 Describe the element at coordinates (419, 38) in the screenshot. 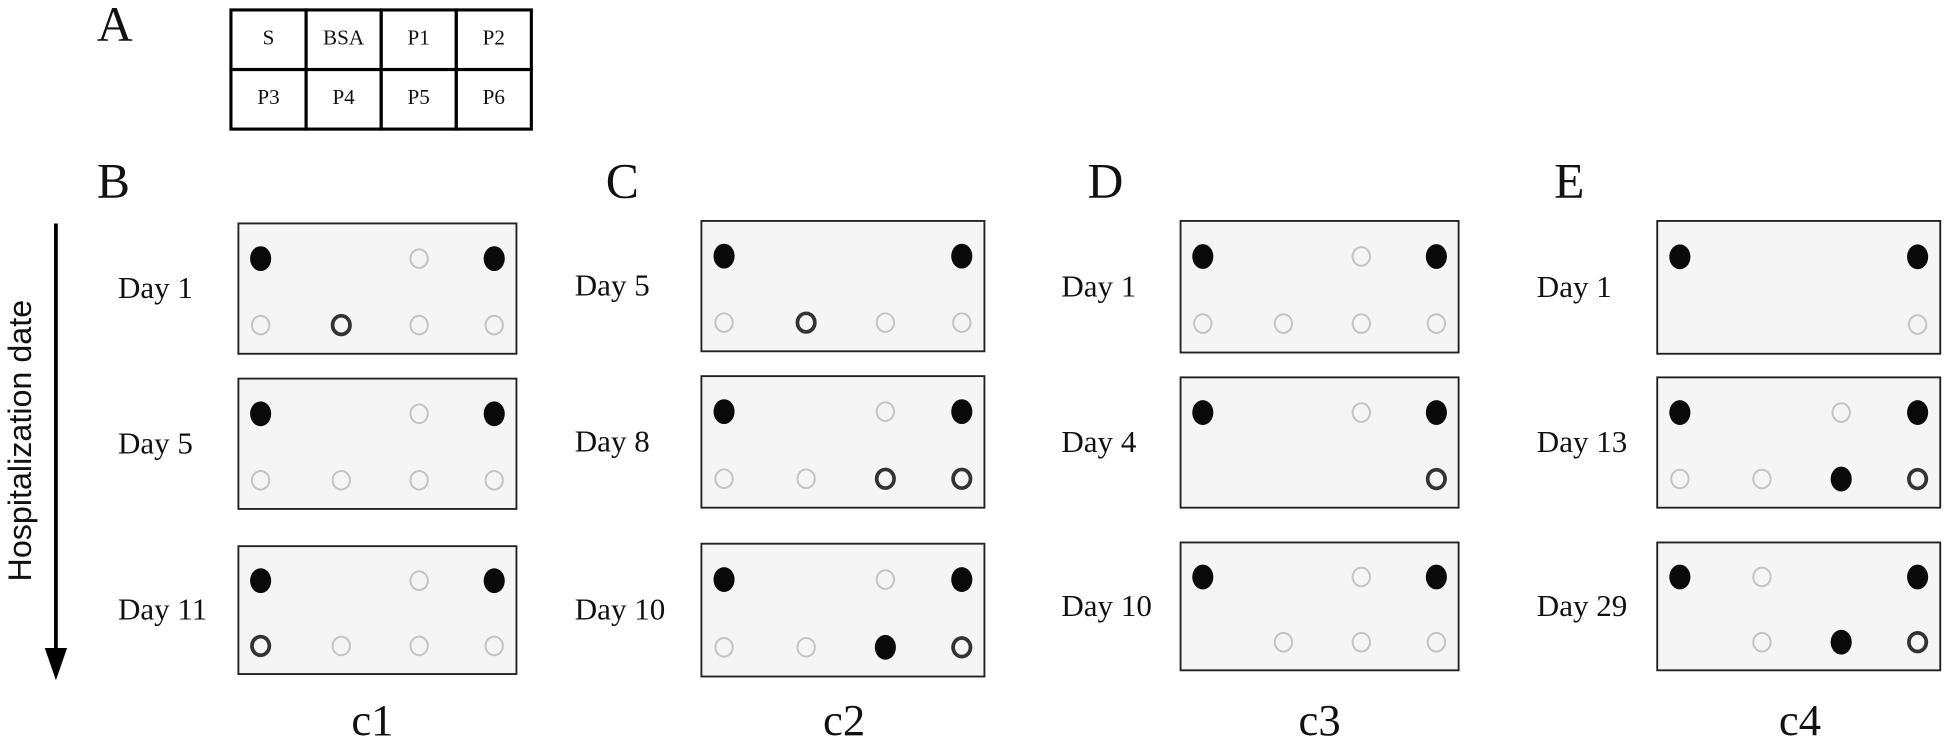

I see `grid-label: P1` at that location.